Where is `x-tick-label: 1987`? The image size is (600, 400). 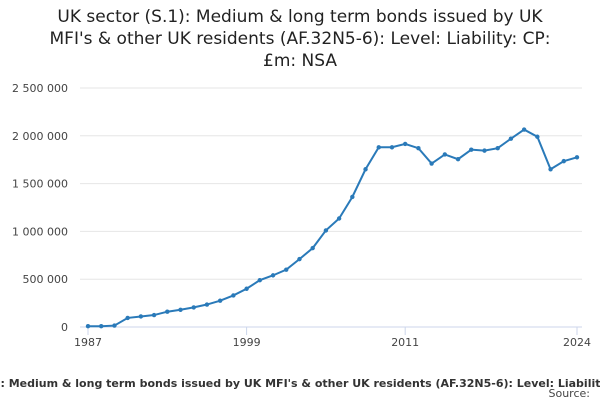
x-tick-label: 1987 is located at coordinates (88, 342).